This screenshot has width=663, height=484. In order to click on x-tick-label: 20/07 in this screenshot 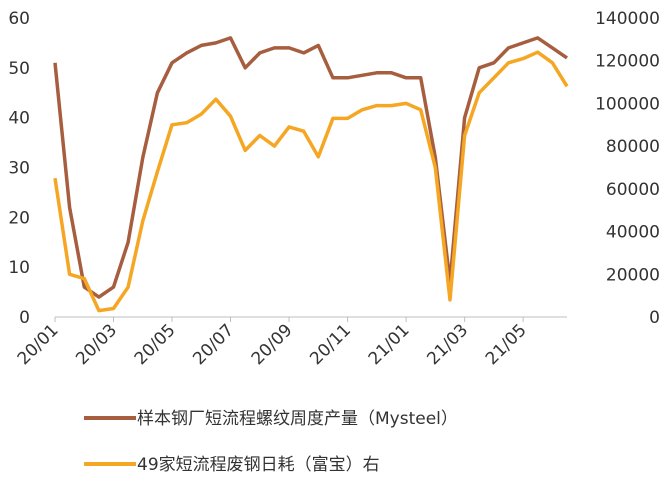, I will do `click(213, 344)`.